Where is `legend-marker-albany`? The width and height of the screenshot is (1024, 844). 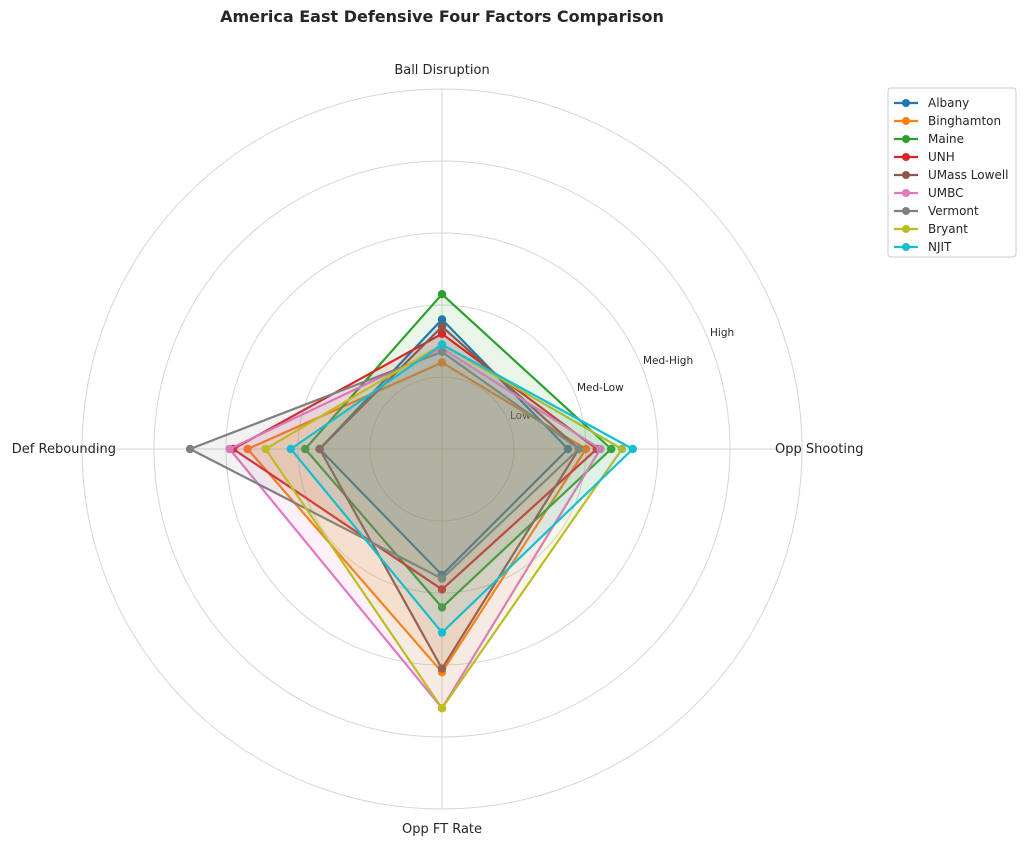
legend-marker-albany is located at coordinates (906, 103).